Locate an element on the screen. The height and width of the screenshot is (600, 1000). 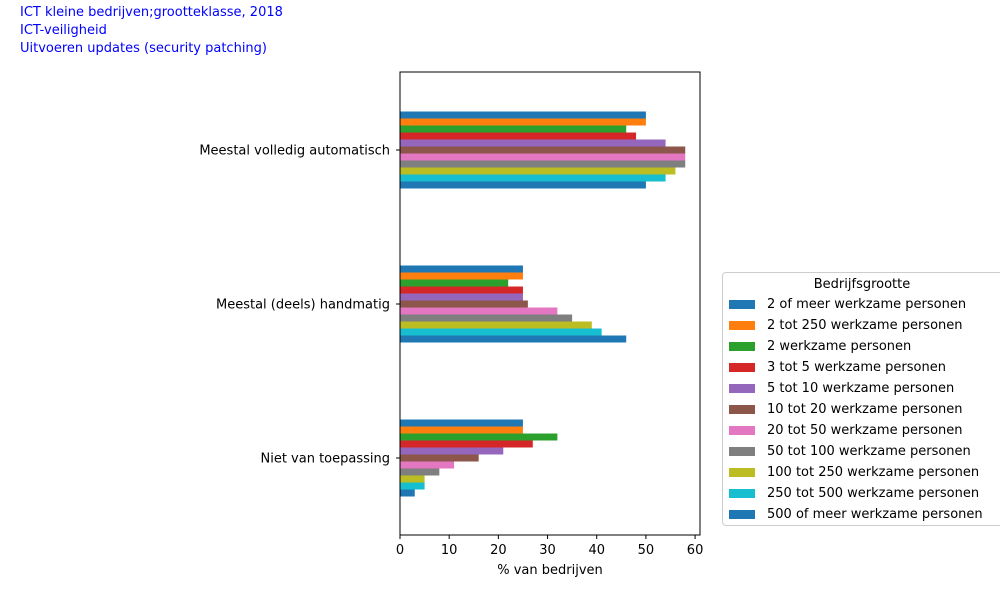
legend-item: 3 tot 5 werkzame personen is located at coordinates (837, 367).